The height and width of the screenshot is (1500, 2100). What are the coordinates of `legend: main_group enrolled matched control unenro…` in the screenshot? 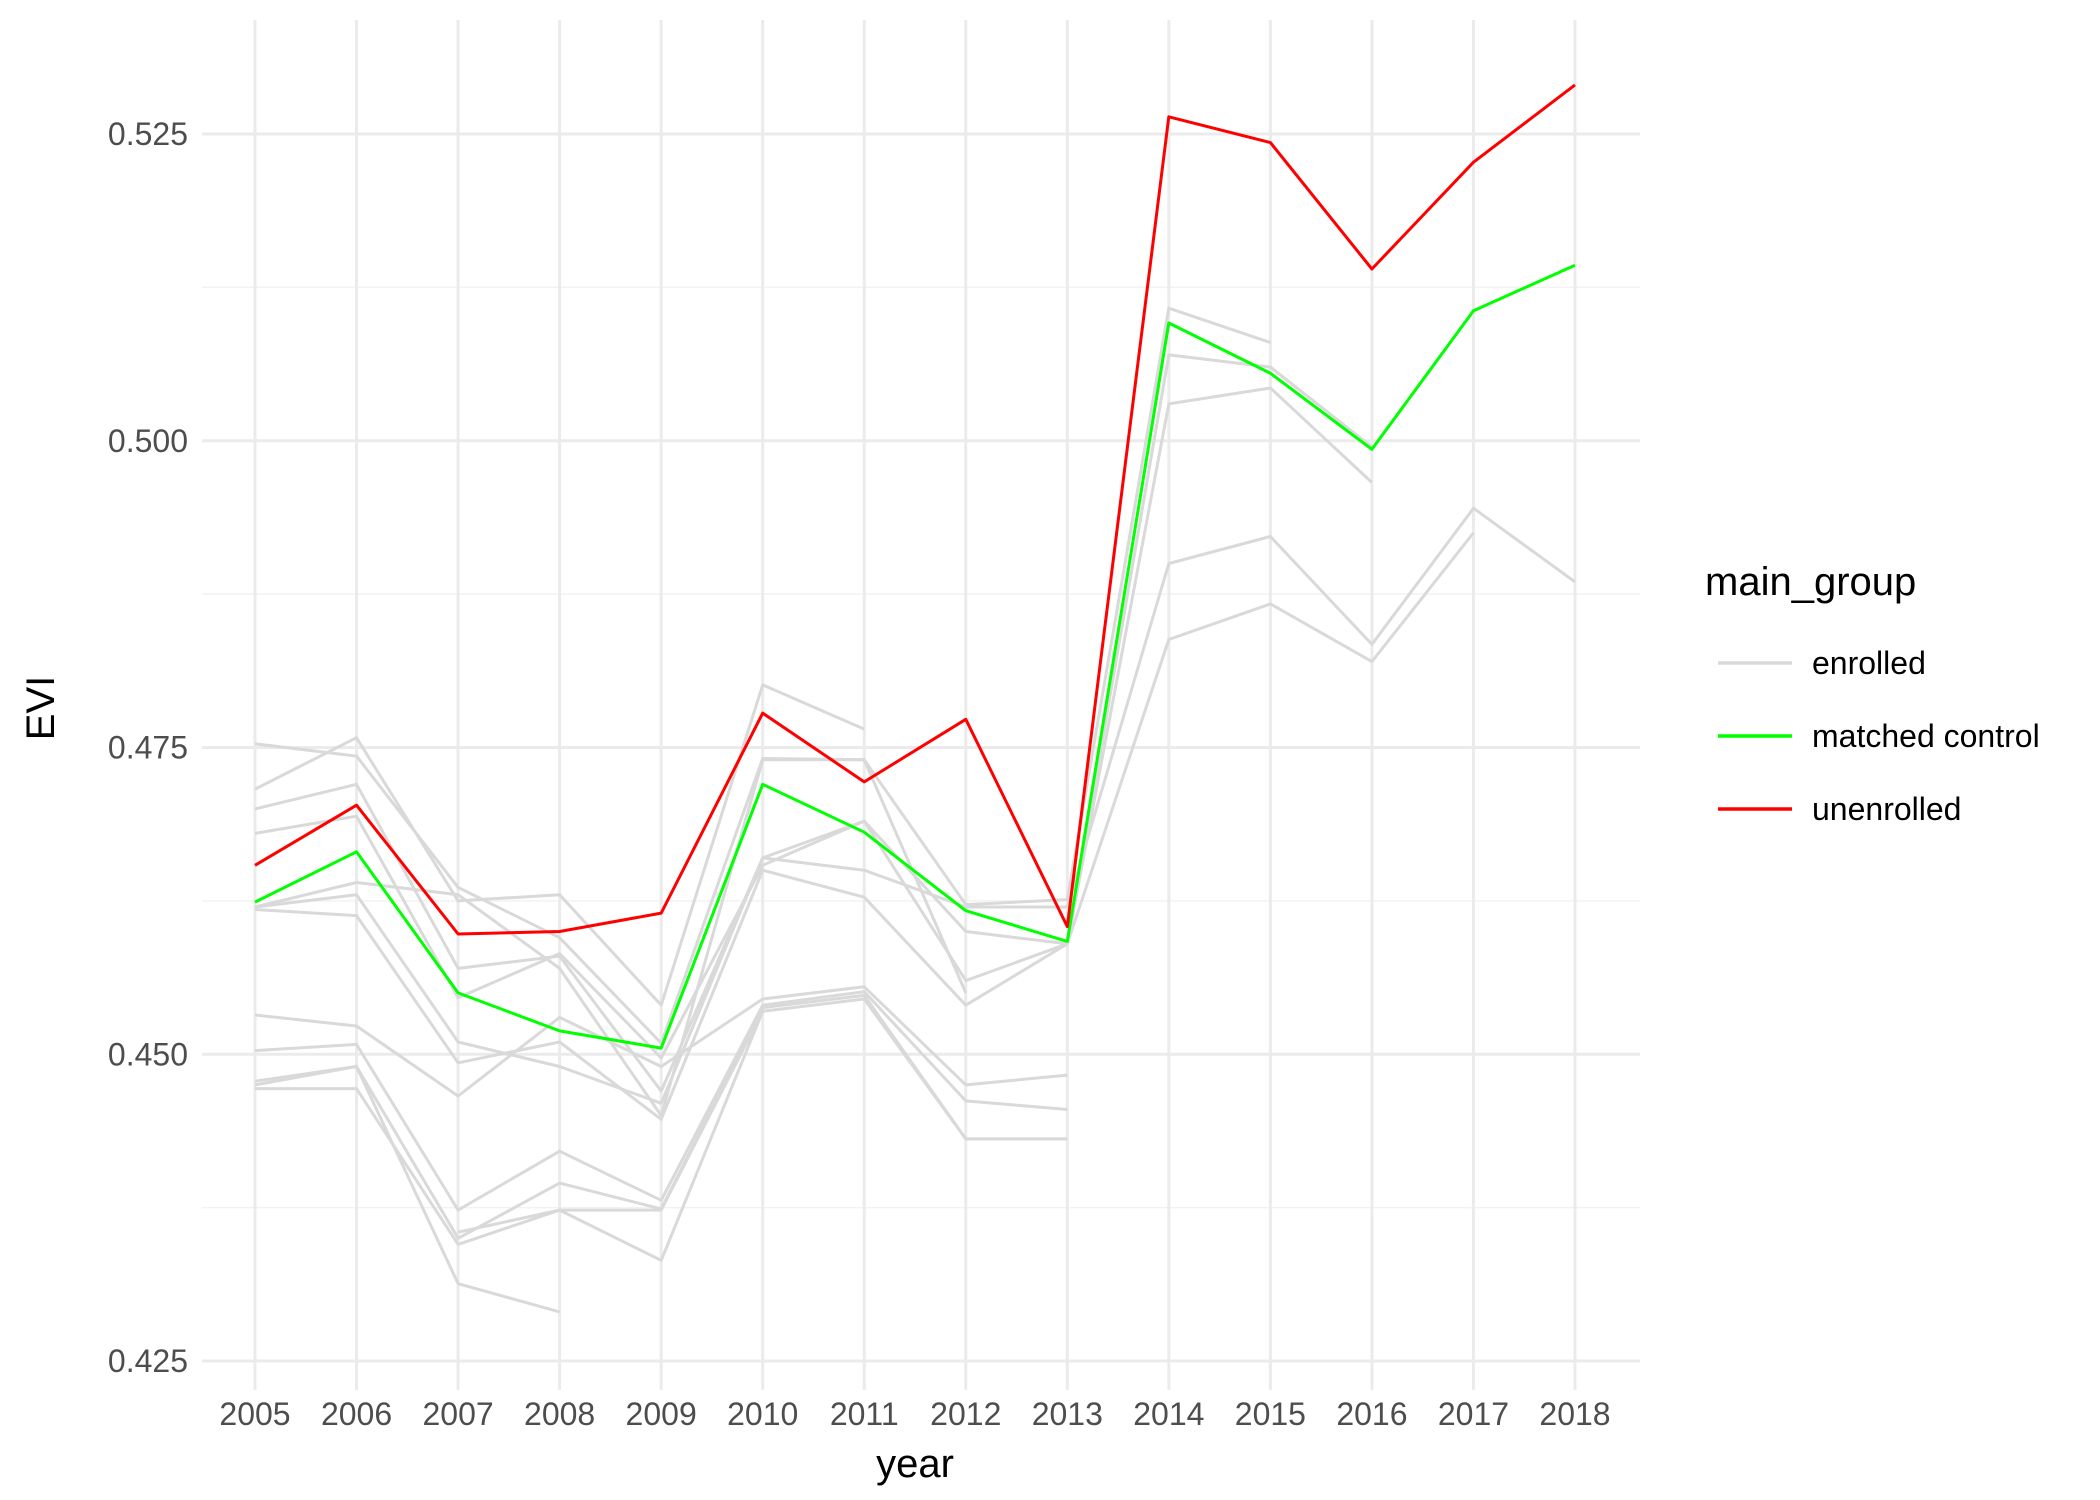 It's located at (1872, 693).